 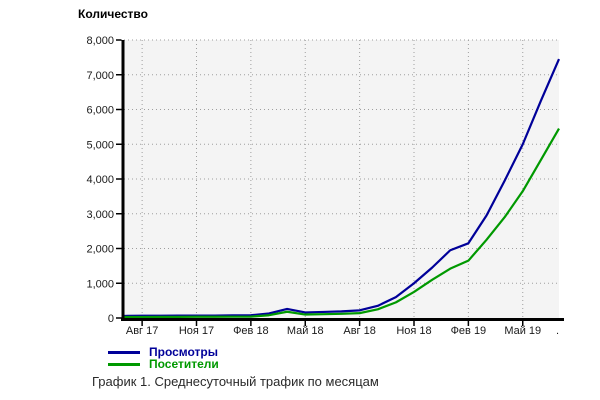 What do you see at coordinates (100, 250) in the screenshot?
I see `y-tick-label: 2,000` at bounding box center [100, 250].